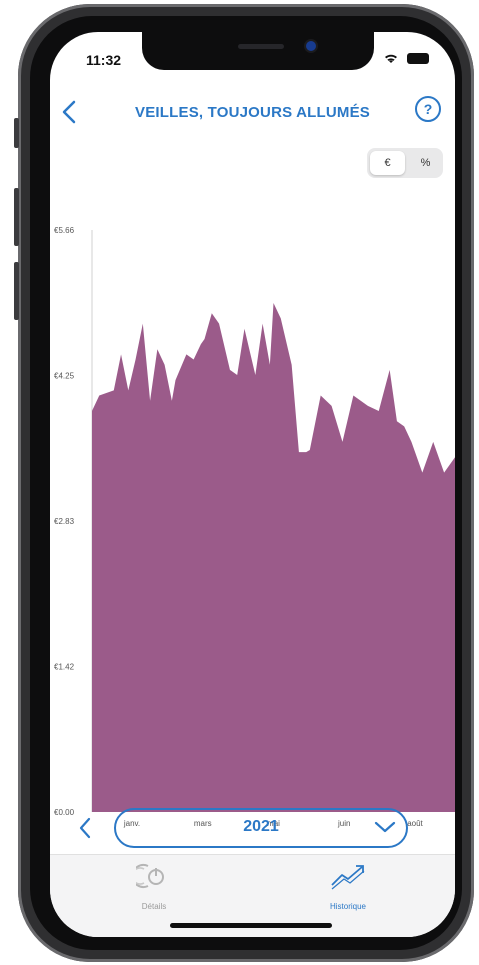 This screenshot has width=479, height=965. Describe the element at coordinates (261, 46) in the screenshot. I see `speaker` at that location.